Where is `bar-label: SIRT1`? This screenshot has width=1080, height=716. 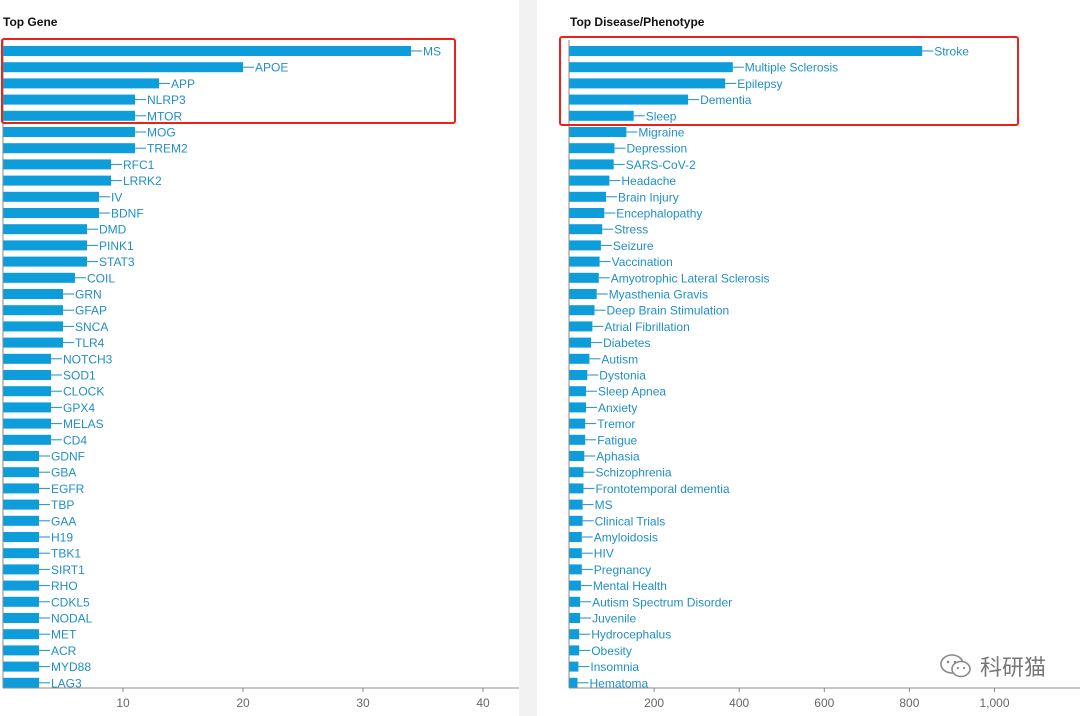 bar-label: SIRT1 is located at coordinates (68, 570).